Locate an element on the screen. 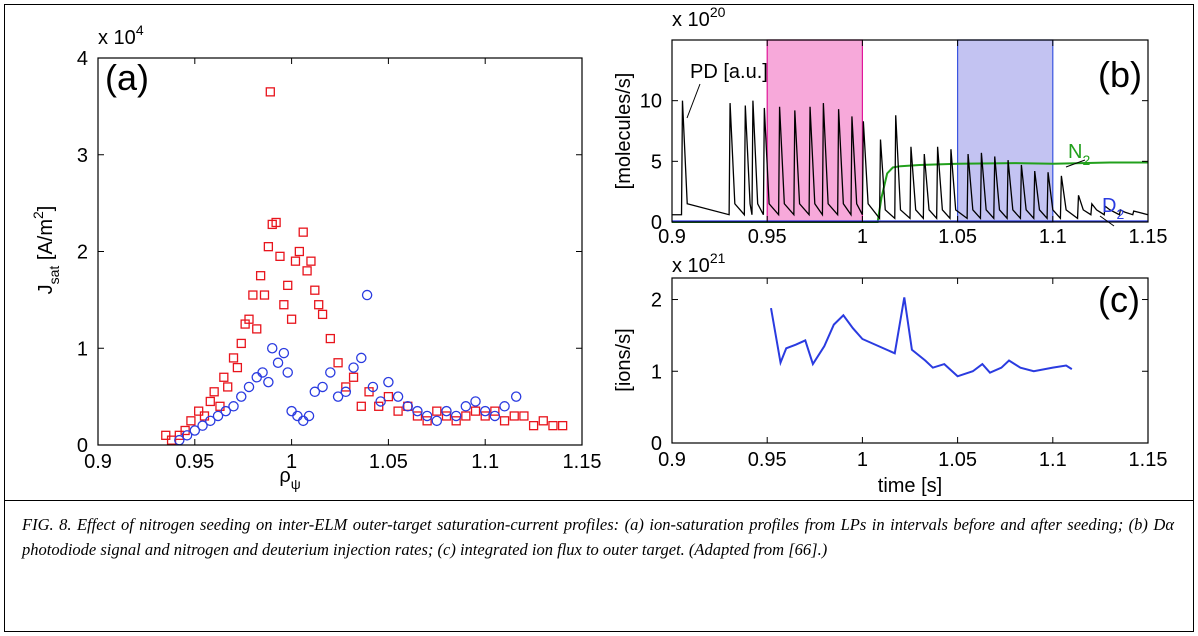  x-axis-label: time [s] is located at coordinates (910, 486).